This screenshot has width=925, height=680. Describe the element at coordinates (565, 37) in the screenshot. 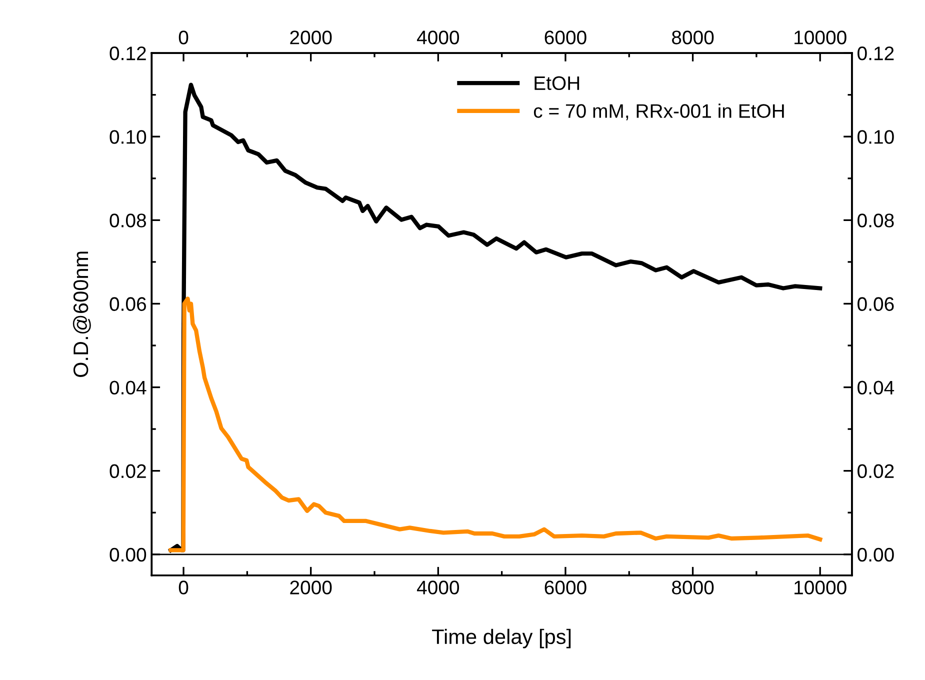

I see `x2-tick-label: 6000` at that location.